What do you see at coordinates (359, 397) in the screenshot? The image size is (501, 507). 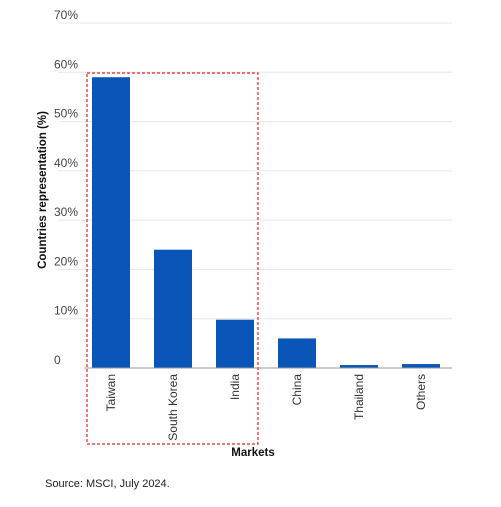 I see `x-category-label: Thailand` at bounding box center [359, 397].